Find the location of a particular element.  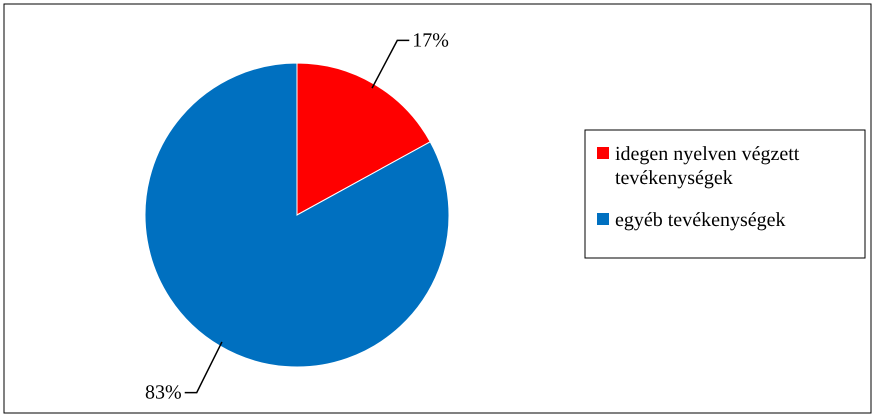

legend-label: idegen nyelven végzett tevékenységek is located at coordinates (707, 166).